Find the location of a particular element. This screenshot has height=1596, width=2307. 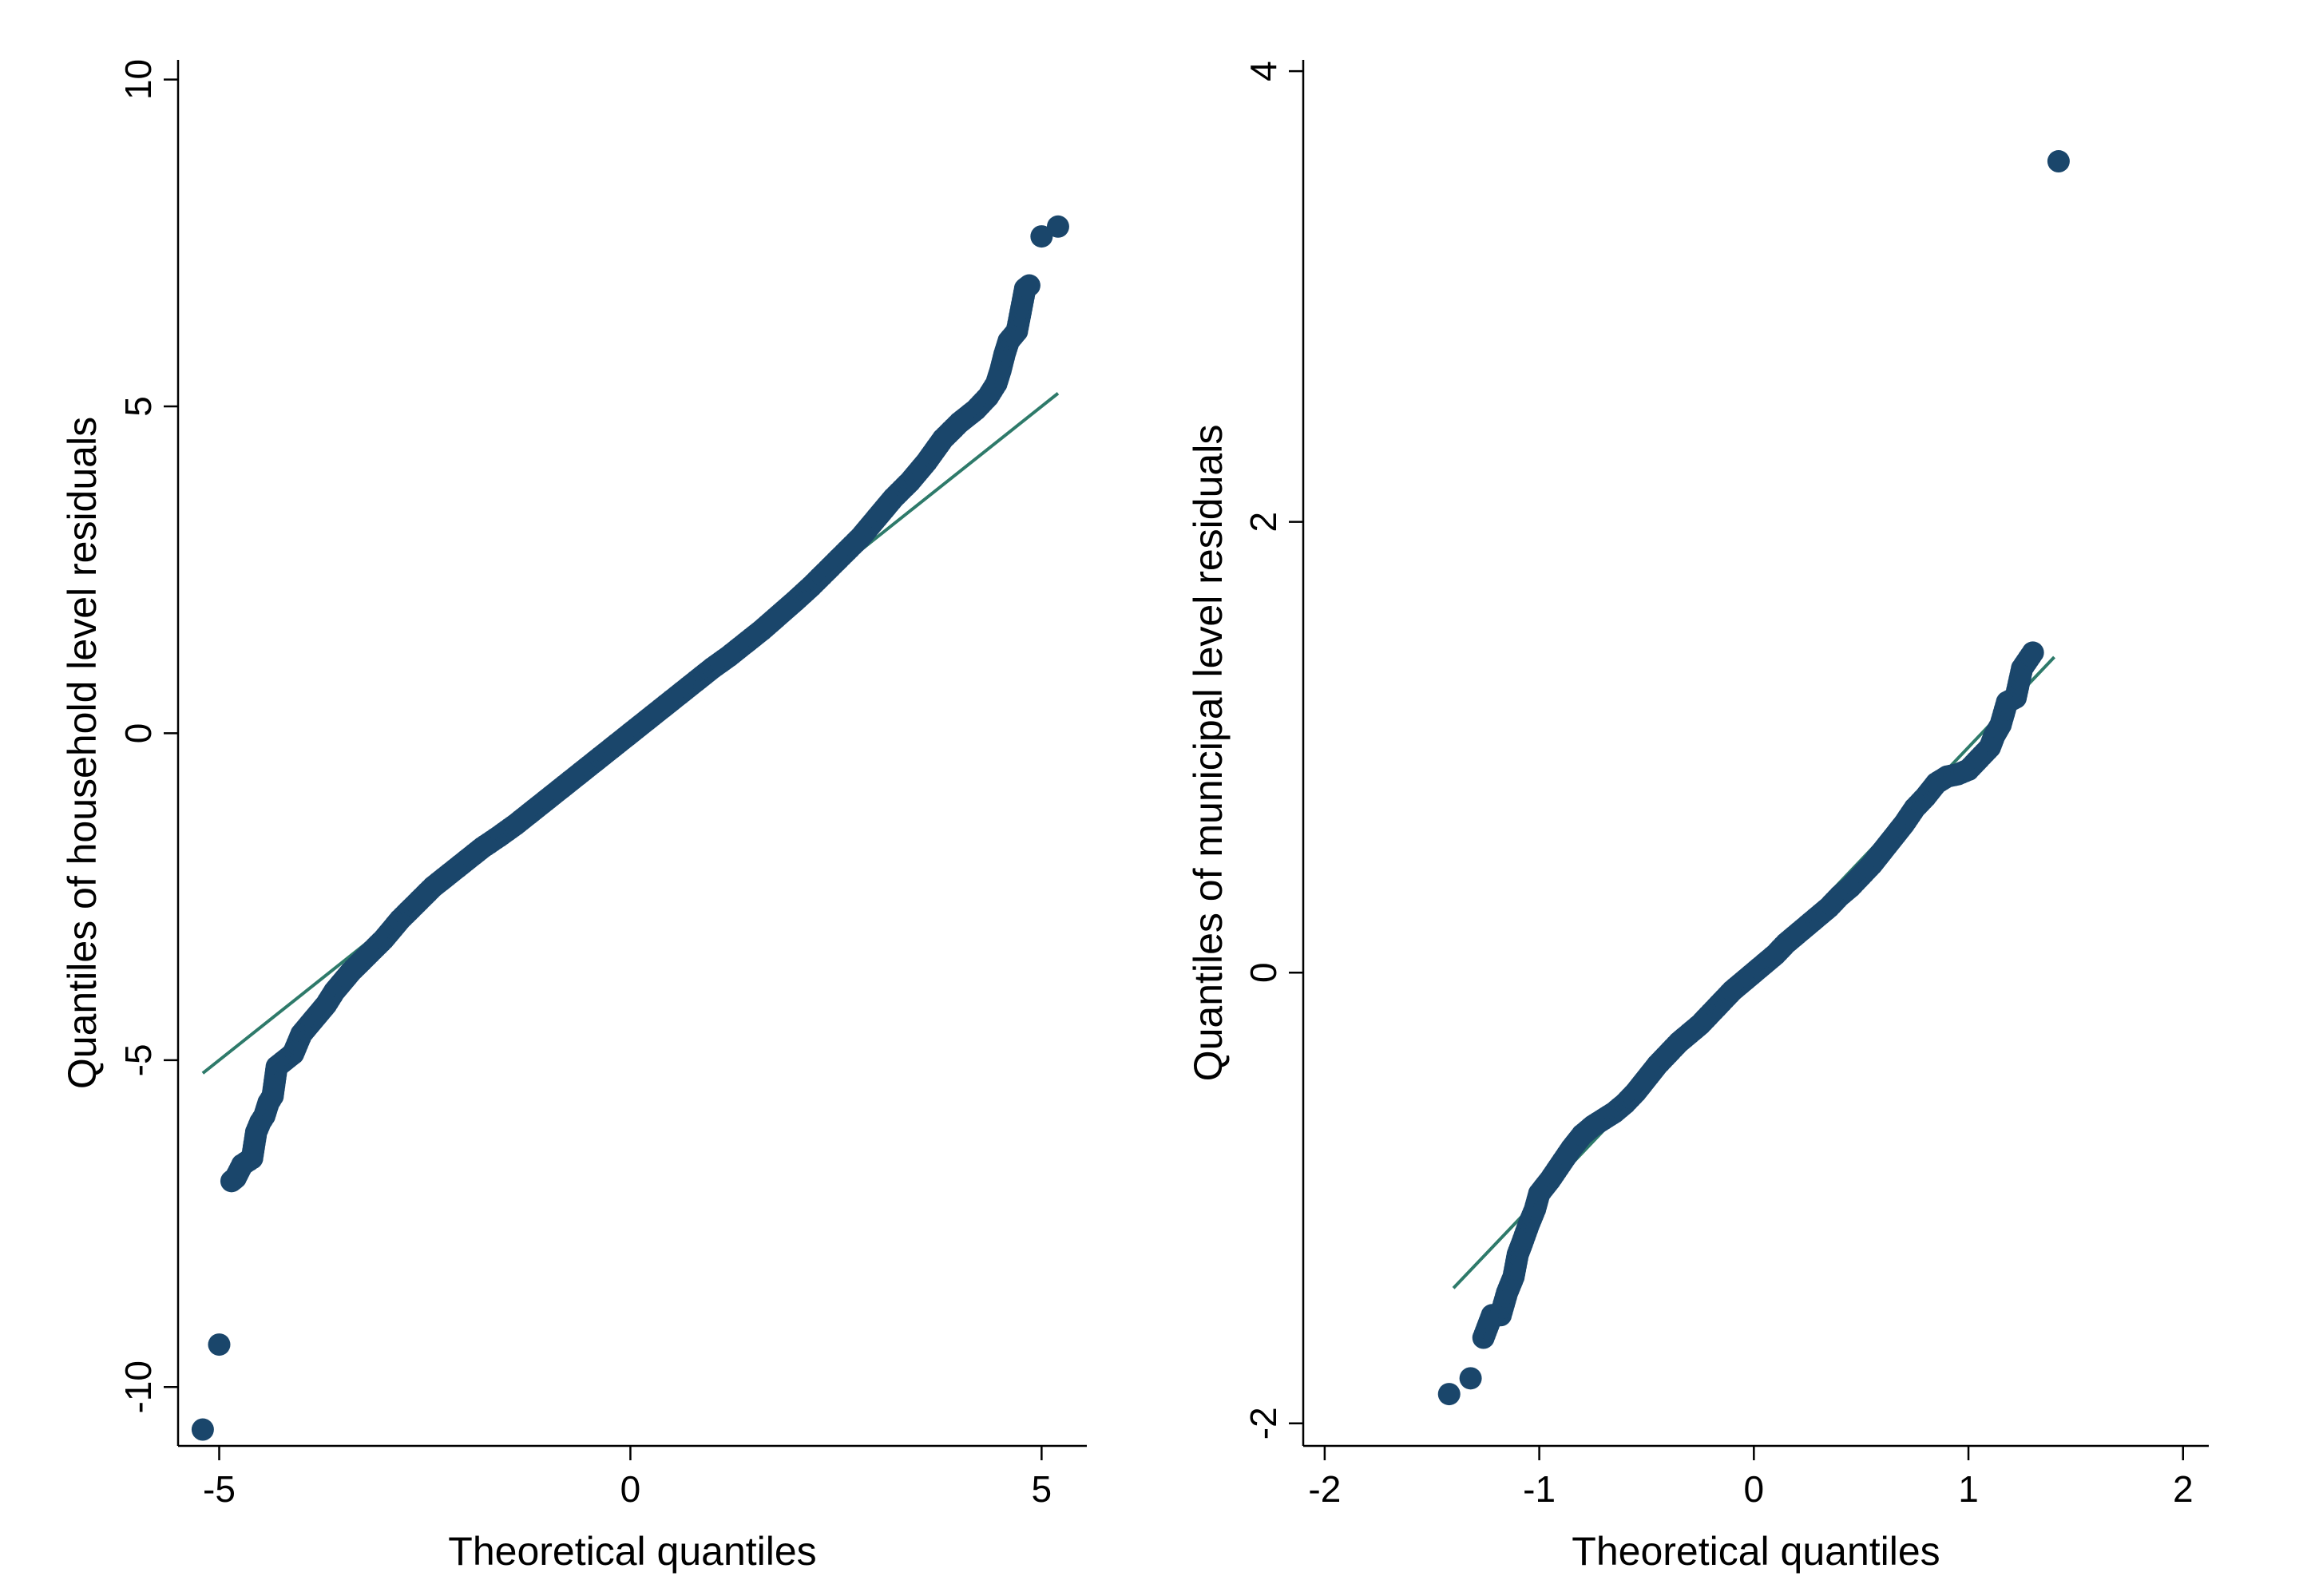

x-tick-label: -1 is located at coordinates (1539, 1489).